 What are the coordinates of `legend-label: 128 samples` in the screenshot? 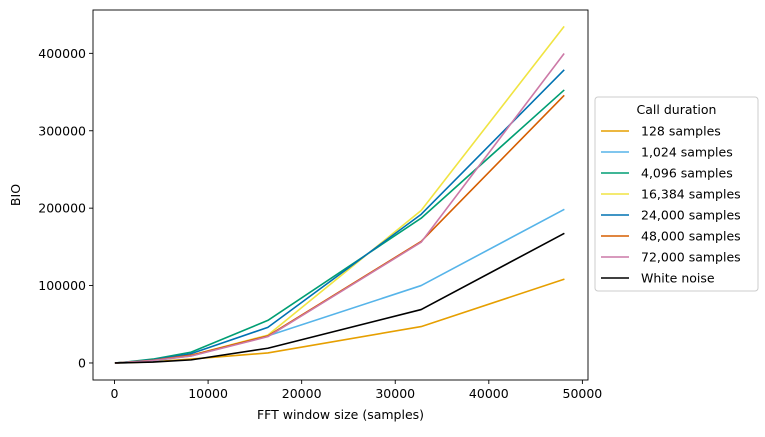 It's located at (681, 131).